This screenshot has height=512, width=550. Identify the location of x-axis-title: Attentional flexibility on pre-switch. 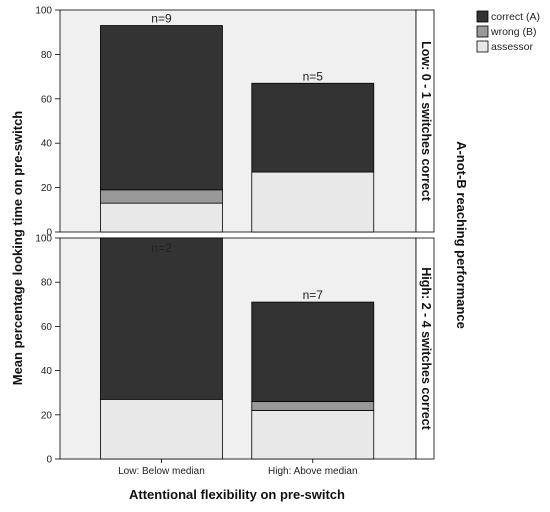
(237, 494).